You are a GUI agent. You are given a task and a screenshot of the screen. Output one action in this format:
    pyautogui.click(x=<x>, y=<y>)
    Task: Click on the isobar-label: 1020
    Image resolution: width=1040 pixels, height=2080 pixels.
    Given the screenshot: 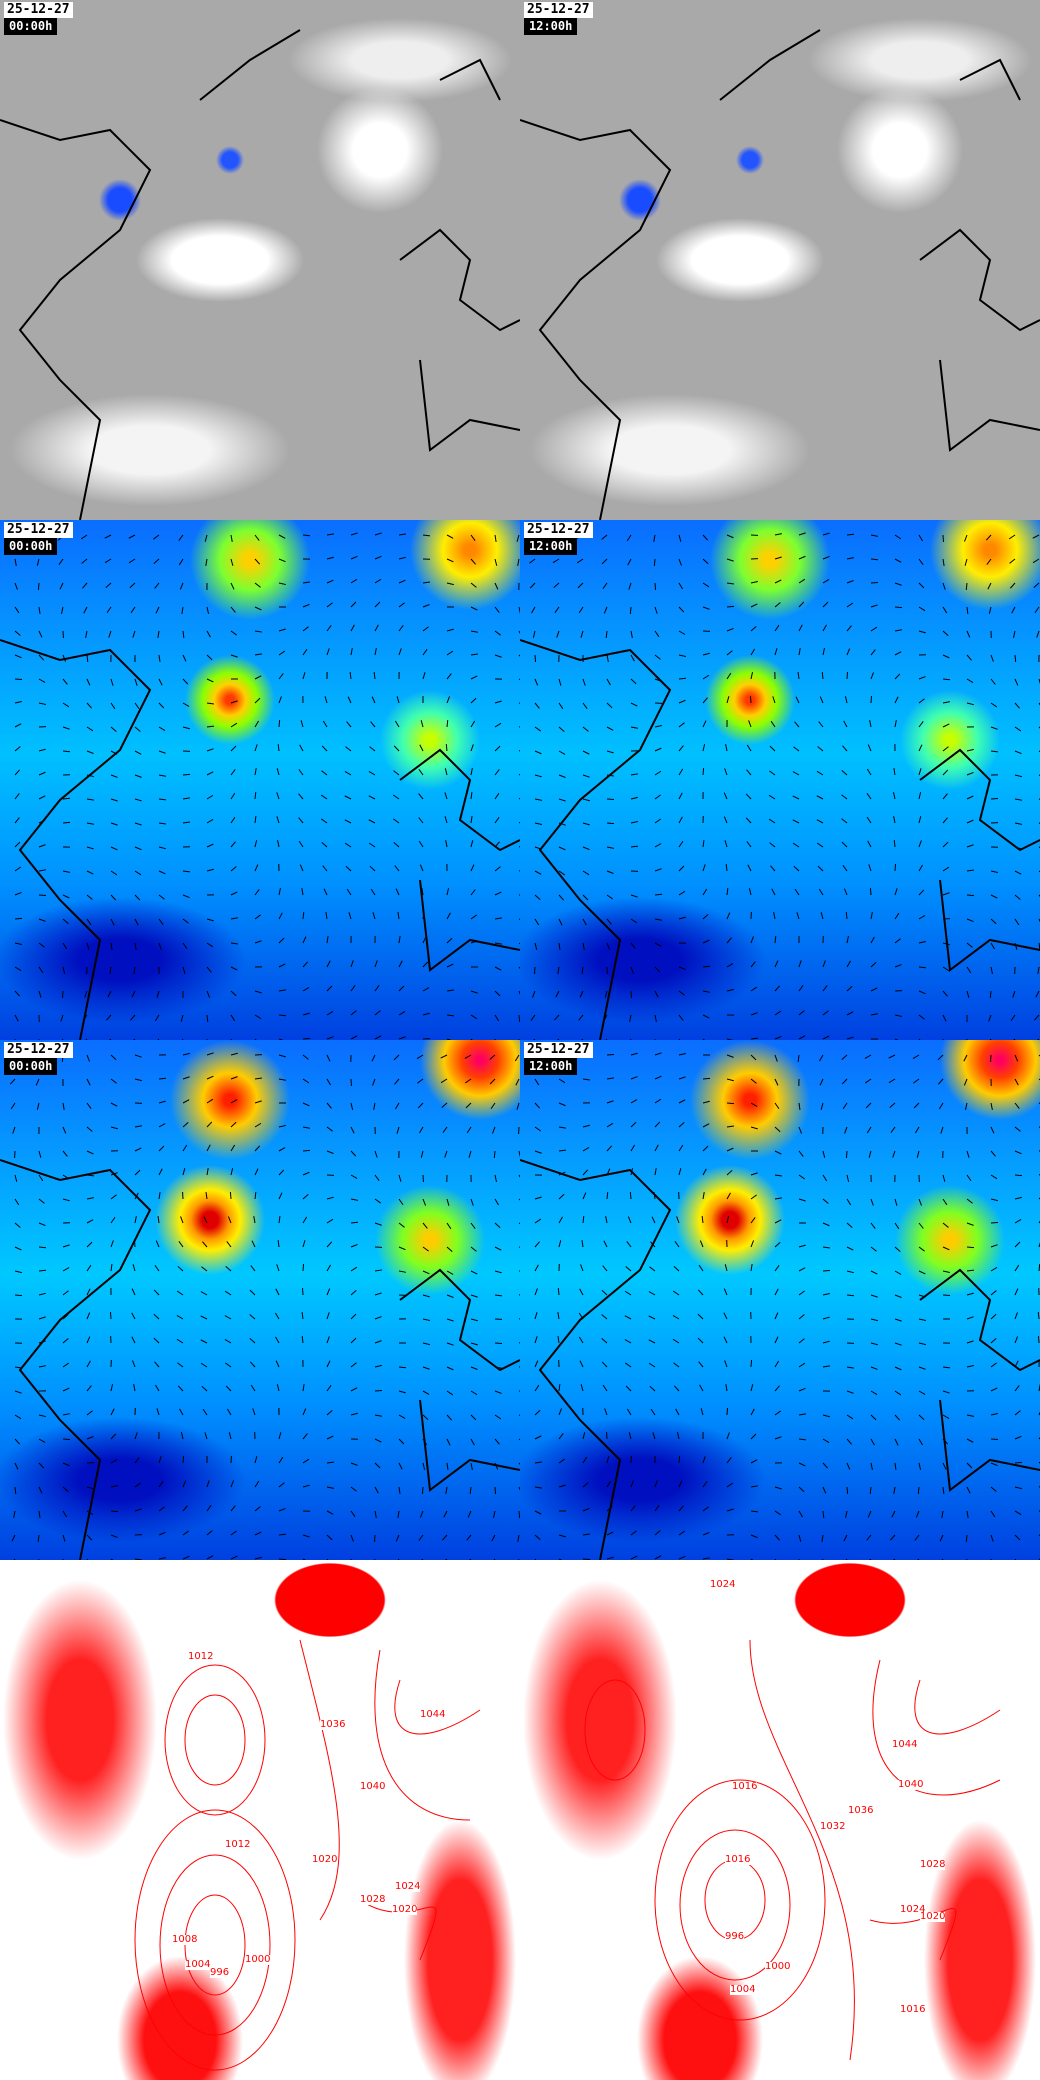 What is the action you would take?
    pyautogui.click(x=933, y=1916)
    